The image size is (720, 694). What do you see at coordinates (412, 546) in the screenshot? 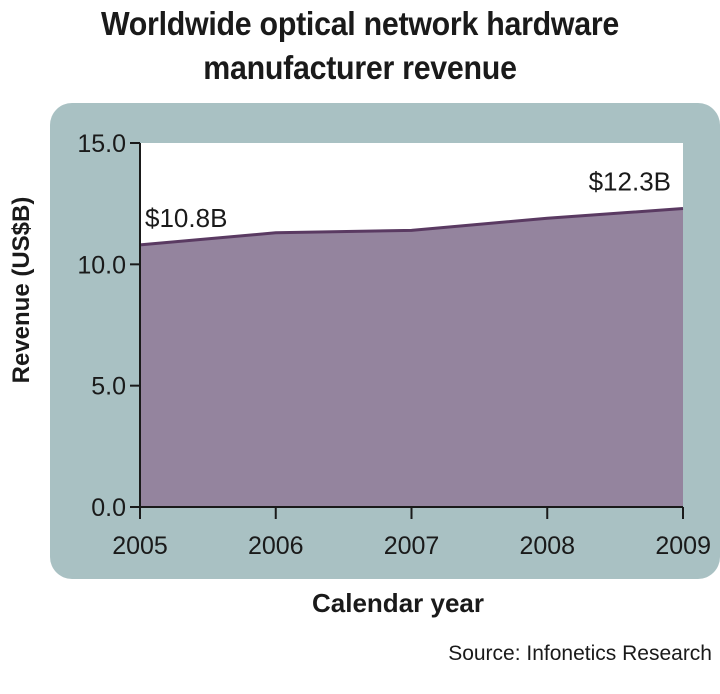
I see `x-tick-label: 2007` at bounding box center [412, 546].